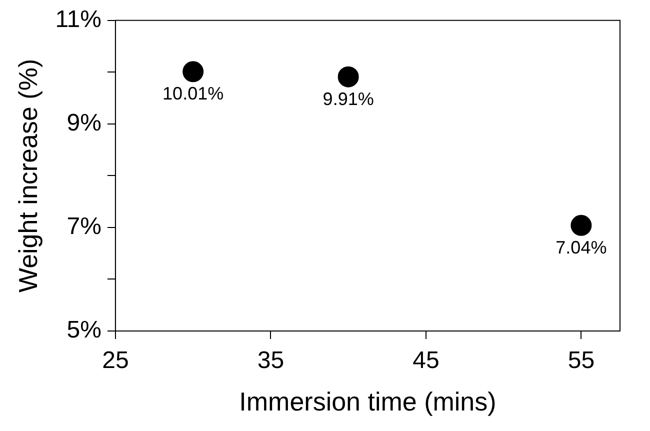 Image resolution: width=650 pixels, height=431 pixels. I want to click on y-tick-label: 11%, so click(78, 20).